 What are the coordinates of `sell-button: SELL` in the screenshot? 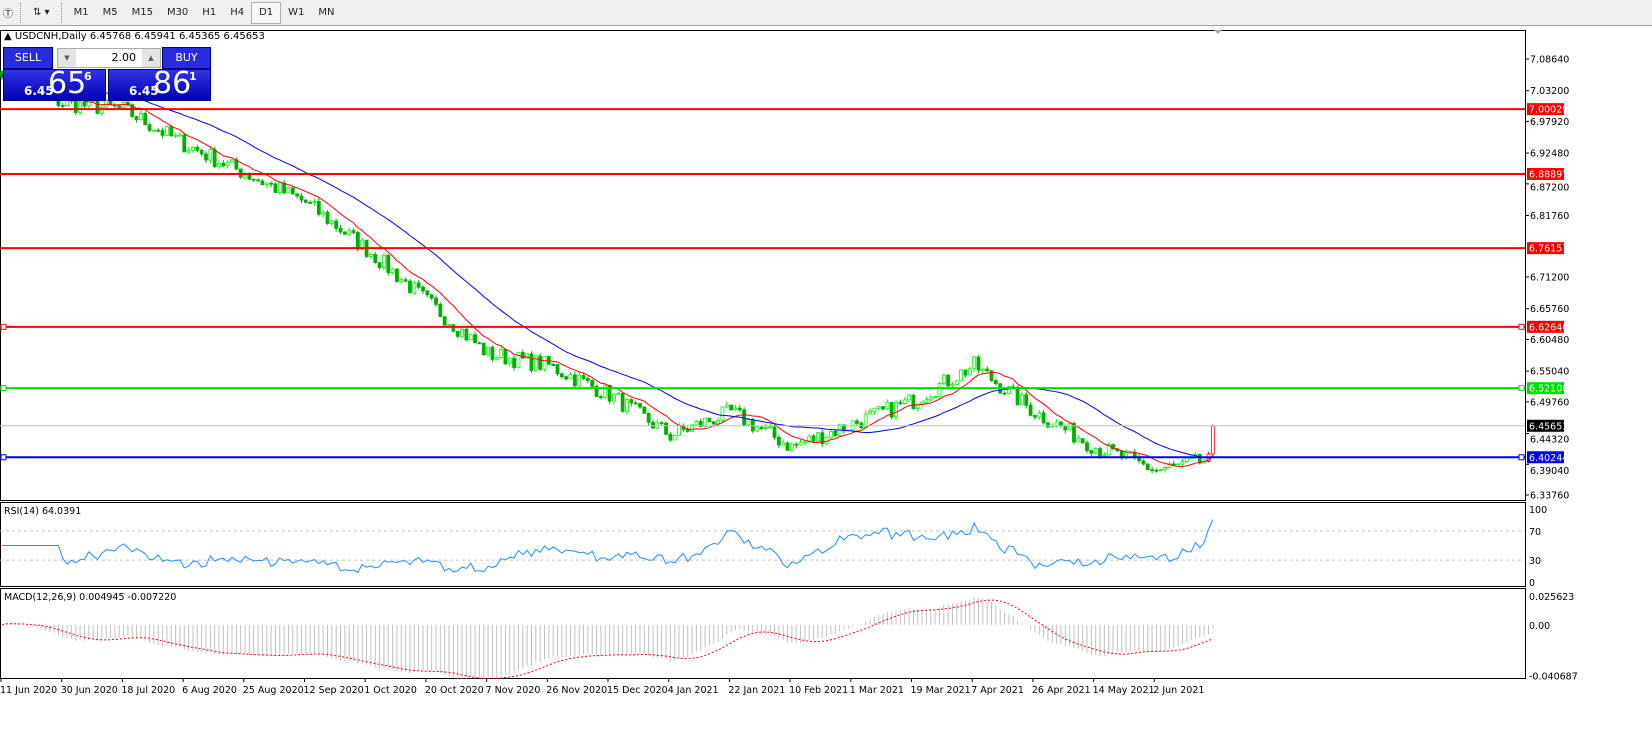 It's located at (28, 58).